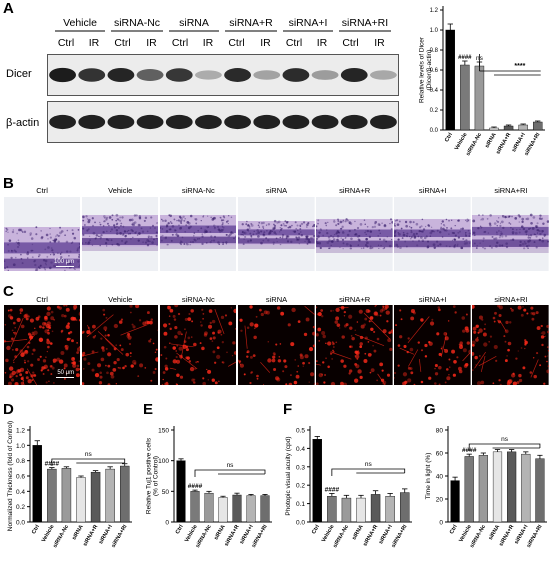  Describe the element at coordinates (308, 23) in the screenshot. I see `blot-group-label: siRNA+I` at that location.